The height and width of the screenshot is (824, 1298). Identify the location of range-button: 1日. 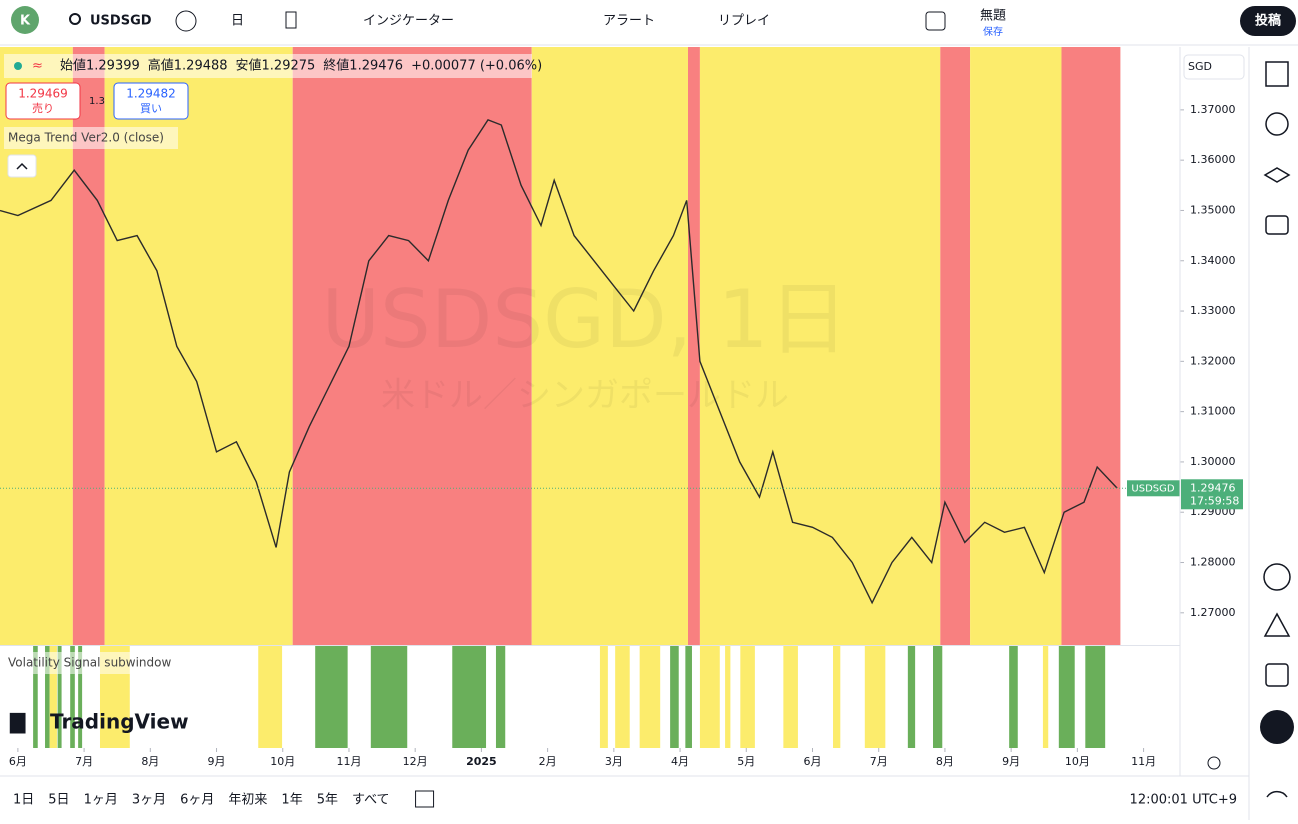
(23, 800).